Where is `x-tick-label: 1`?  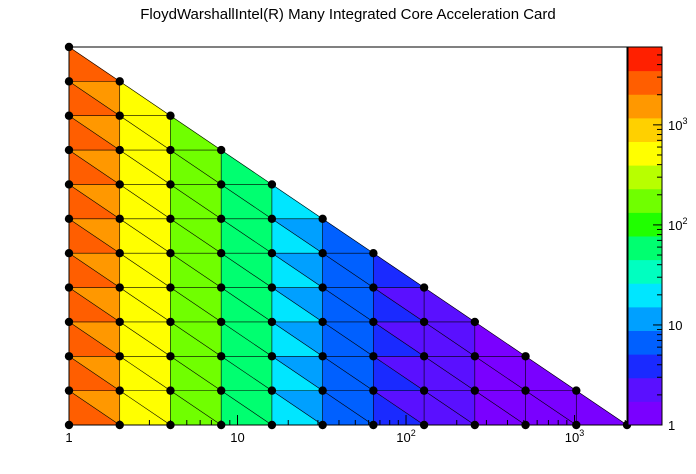 x-tick-label: 1 is located at coordinates (68, 437).